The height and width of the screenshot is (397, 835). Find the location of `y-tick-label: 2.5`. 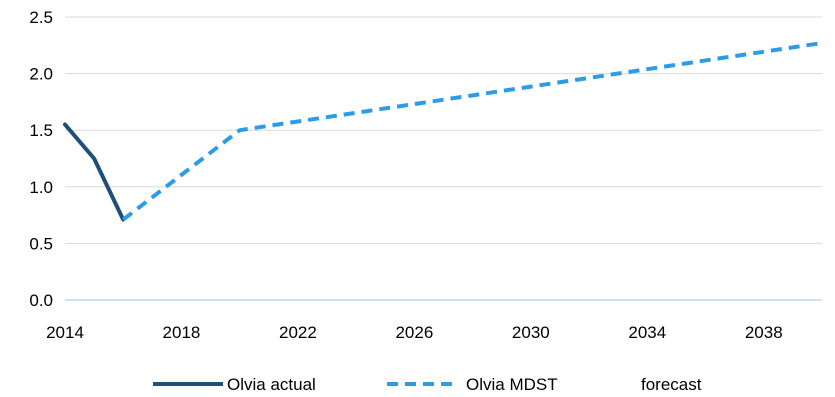

y-tick-label: 2.5 is located at coordinates (41, 17).